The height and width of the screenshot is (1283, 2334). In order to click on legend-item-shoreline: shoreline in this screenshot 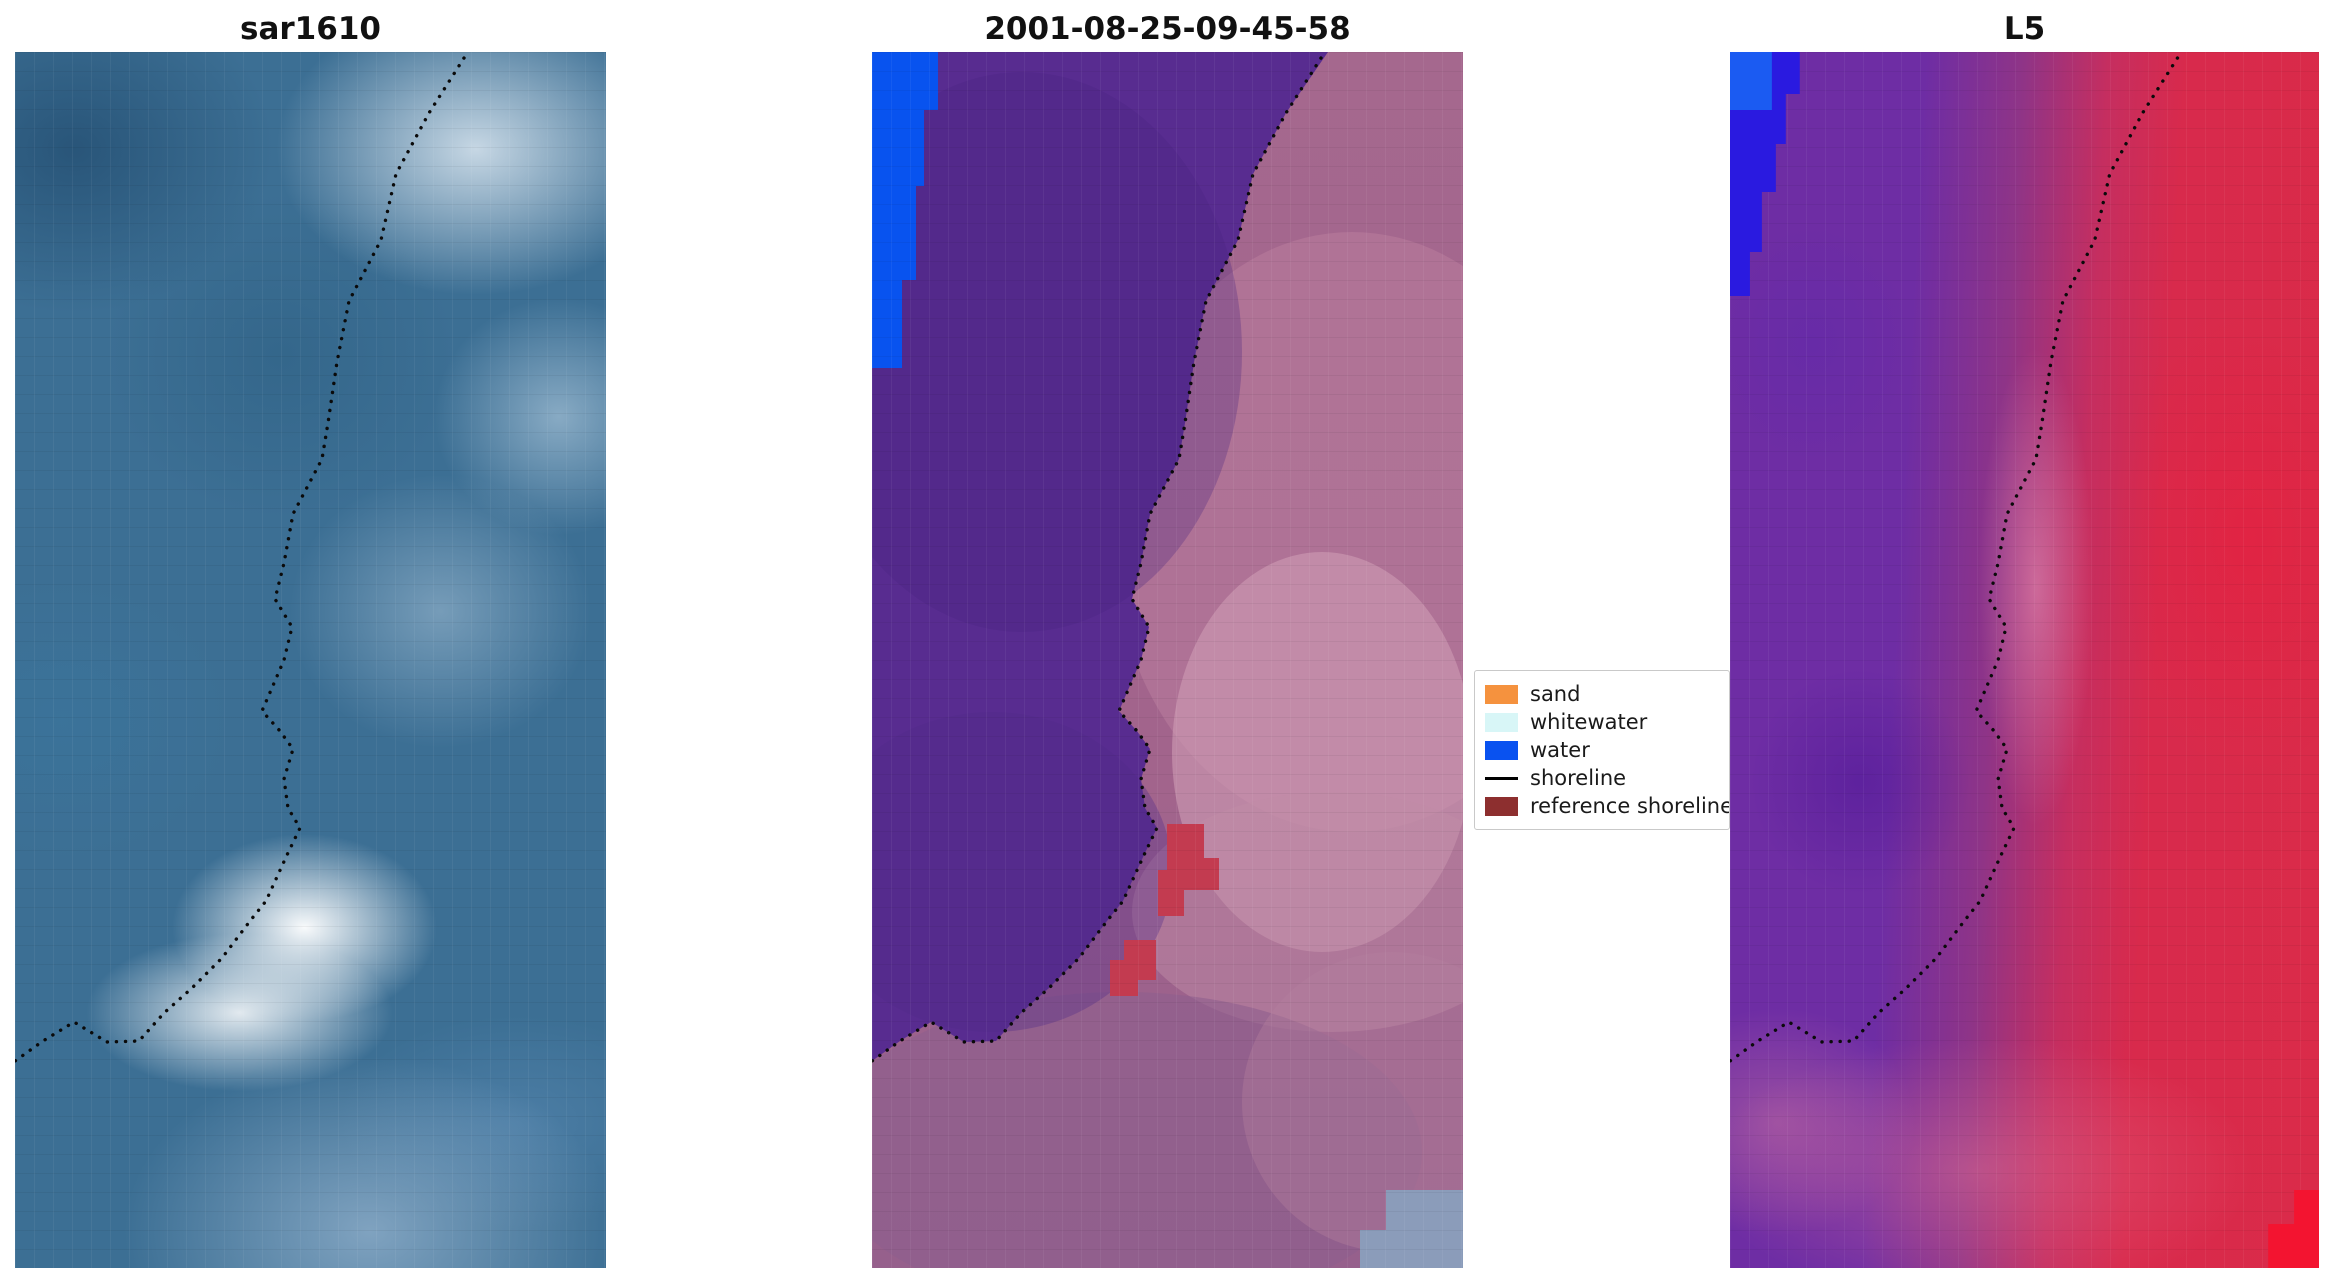, I will do `click(1602, 778)`.